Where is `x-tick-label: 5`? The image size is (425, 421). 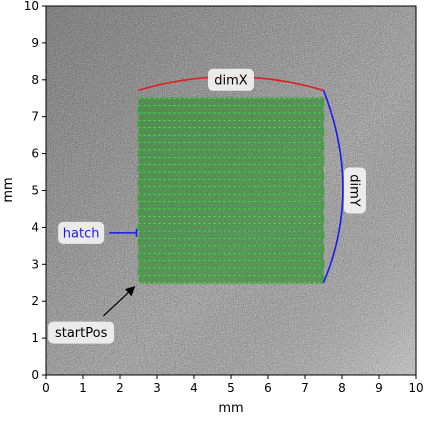
x-tick-label: 5 is located at coordinates (231, 388).